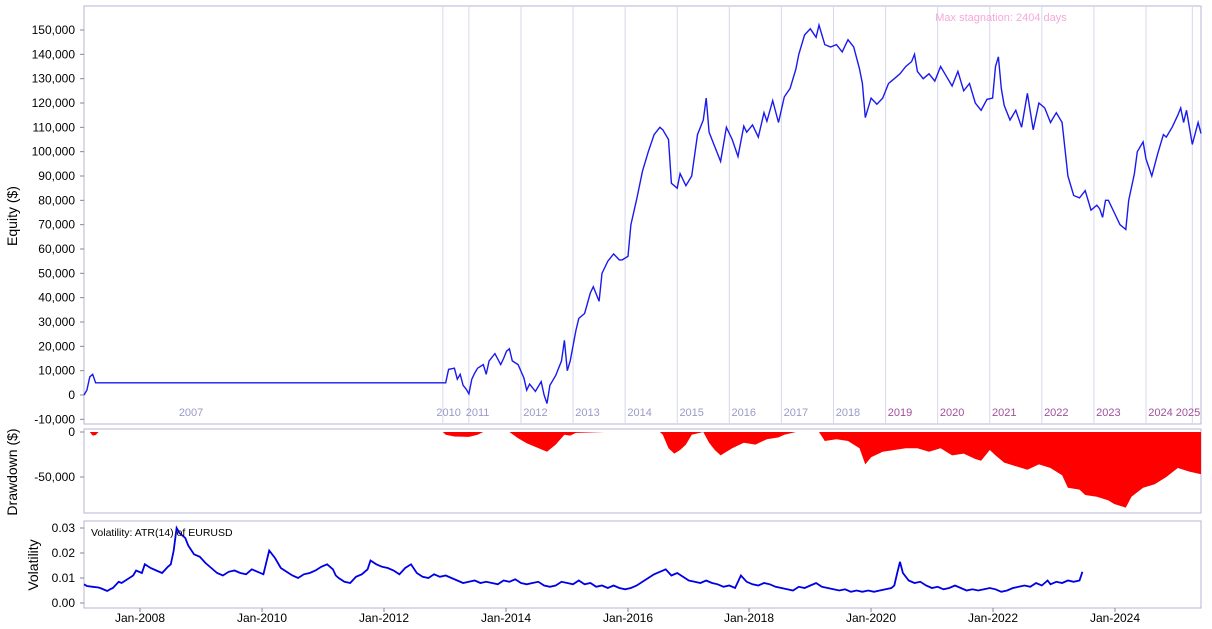  I want to click on volatility-x-tick-label: Jan-2020, so click(871, 618).